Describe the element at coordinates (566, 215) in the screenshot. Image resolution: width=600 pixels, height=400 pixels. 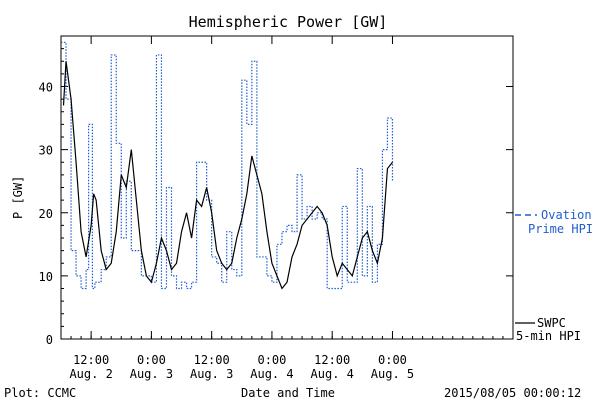
I see `legend-ovation-label: Ovation` at that location.